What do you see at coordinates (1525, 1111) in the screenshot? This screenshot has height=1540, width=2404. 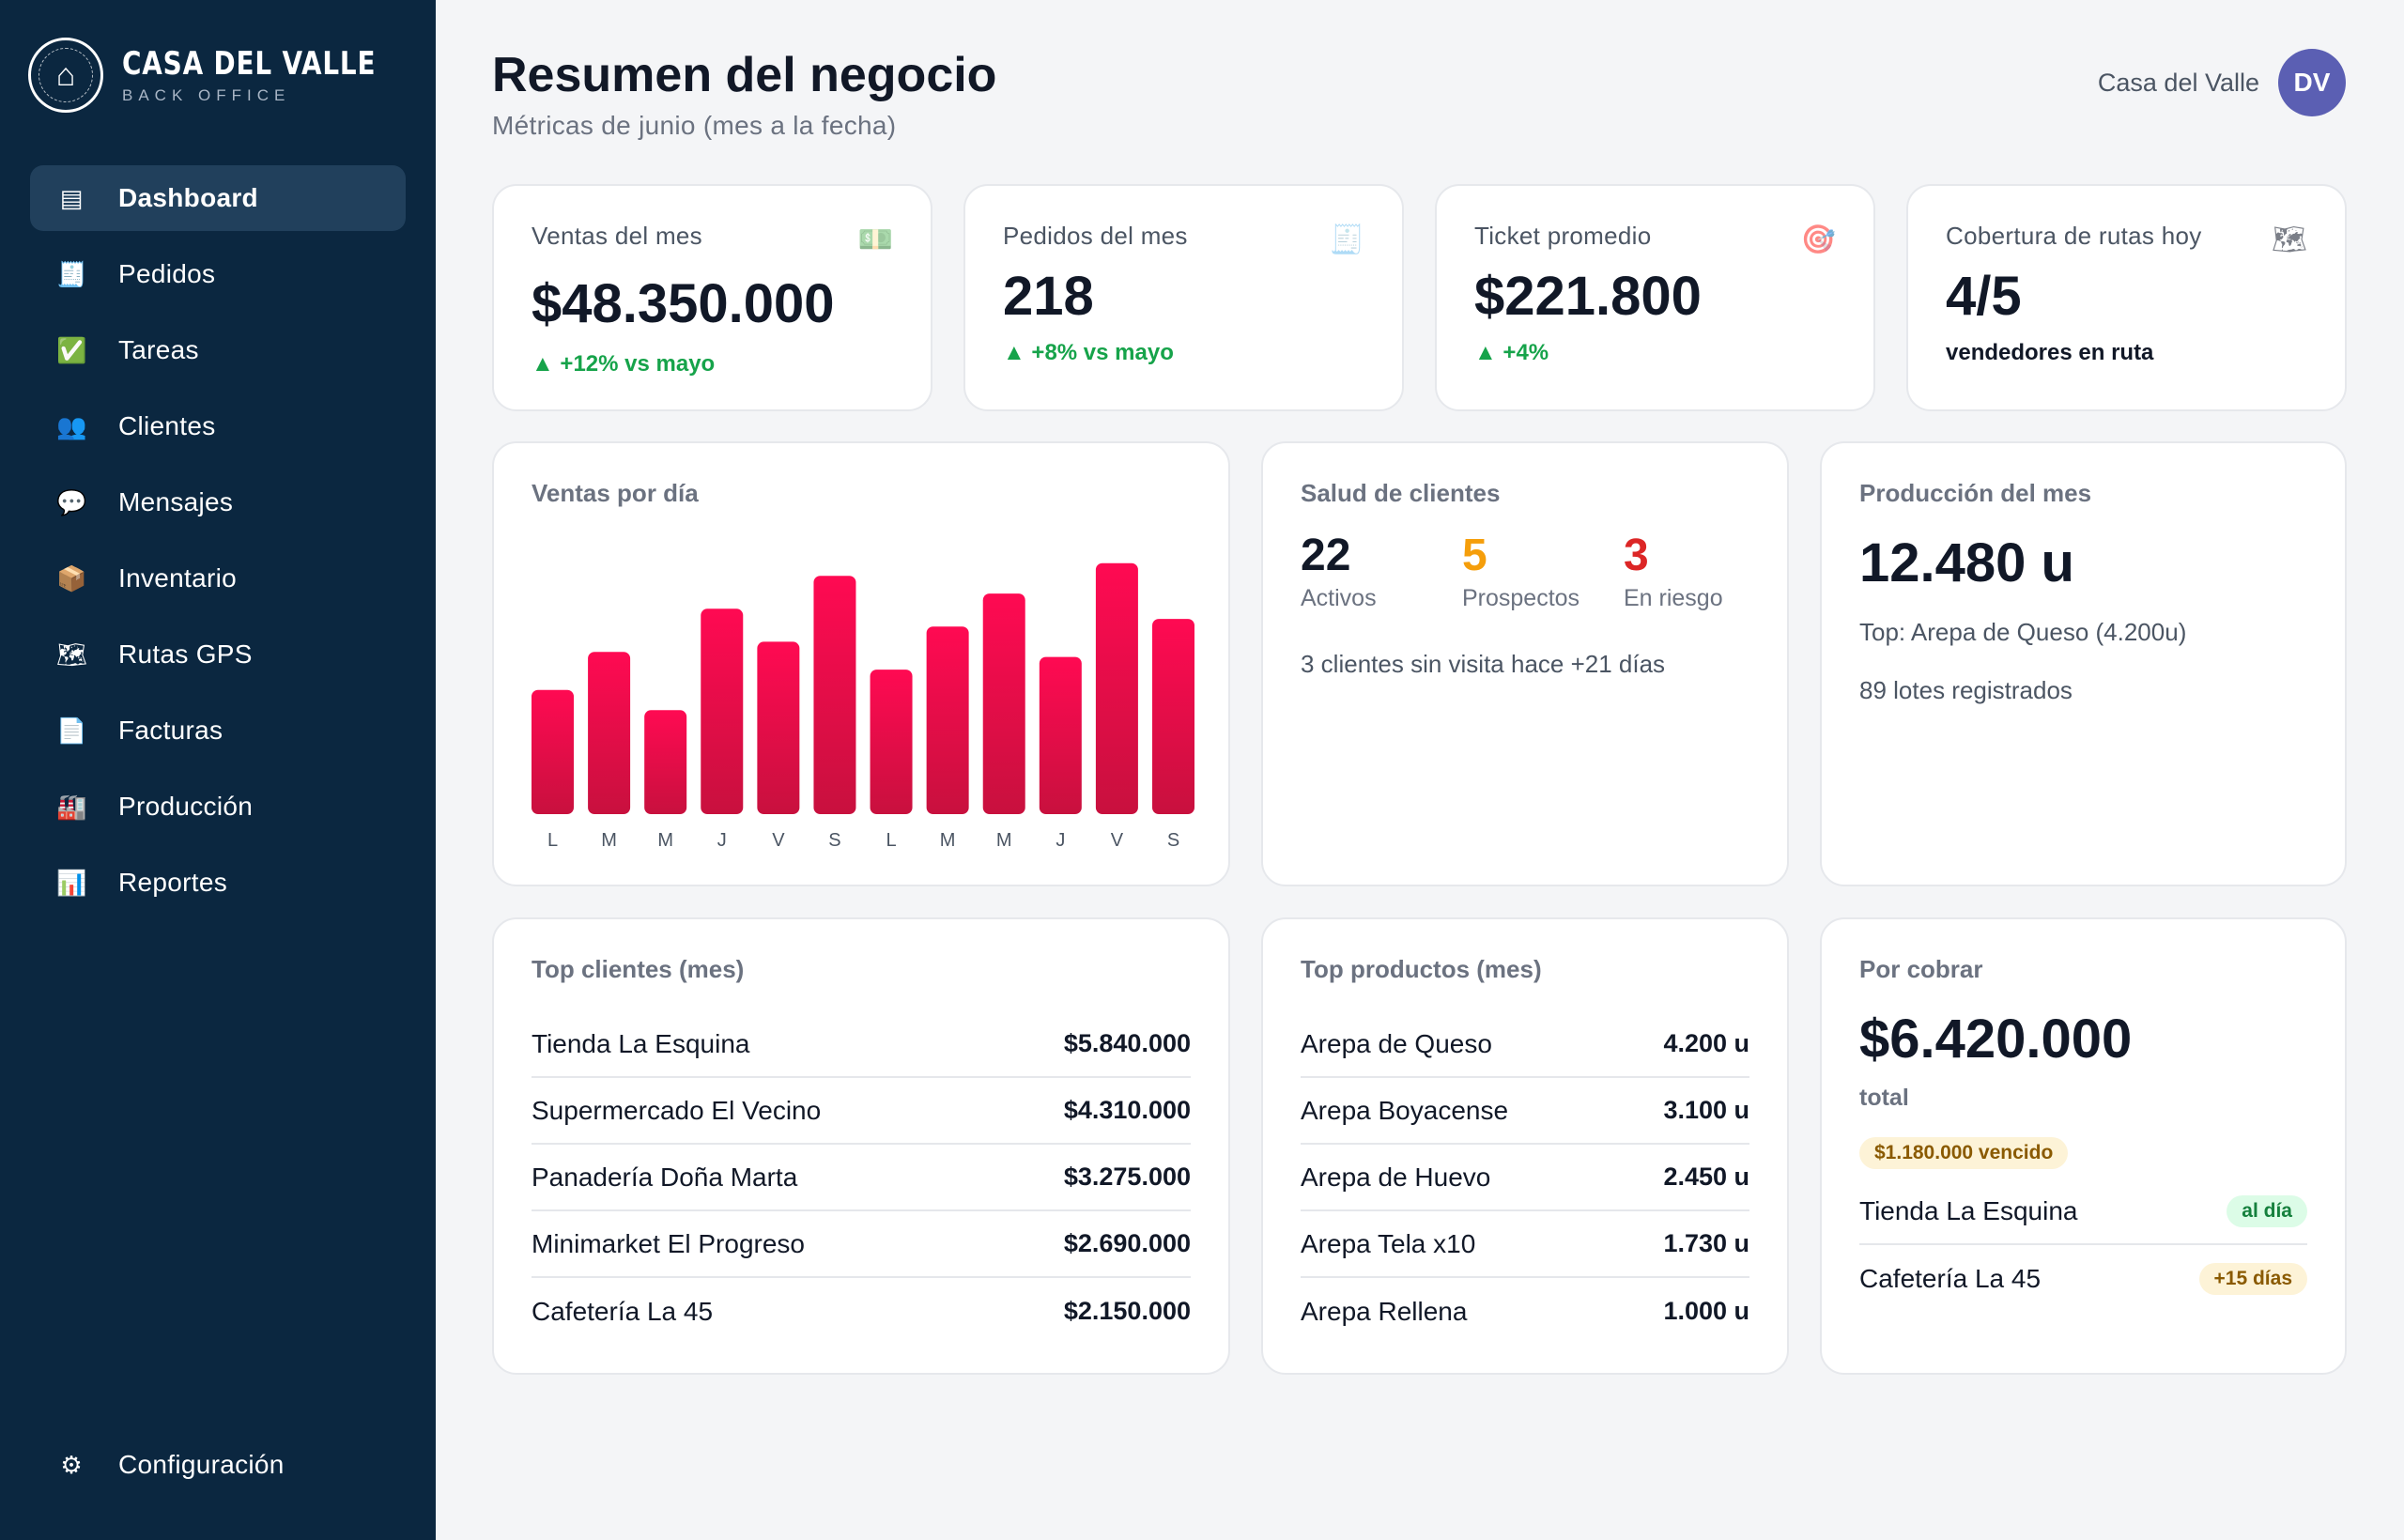 I see `list-item: Arepa Boyacense 3.100 u` at bounding box center [1525, 1111].